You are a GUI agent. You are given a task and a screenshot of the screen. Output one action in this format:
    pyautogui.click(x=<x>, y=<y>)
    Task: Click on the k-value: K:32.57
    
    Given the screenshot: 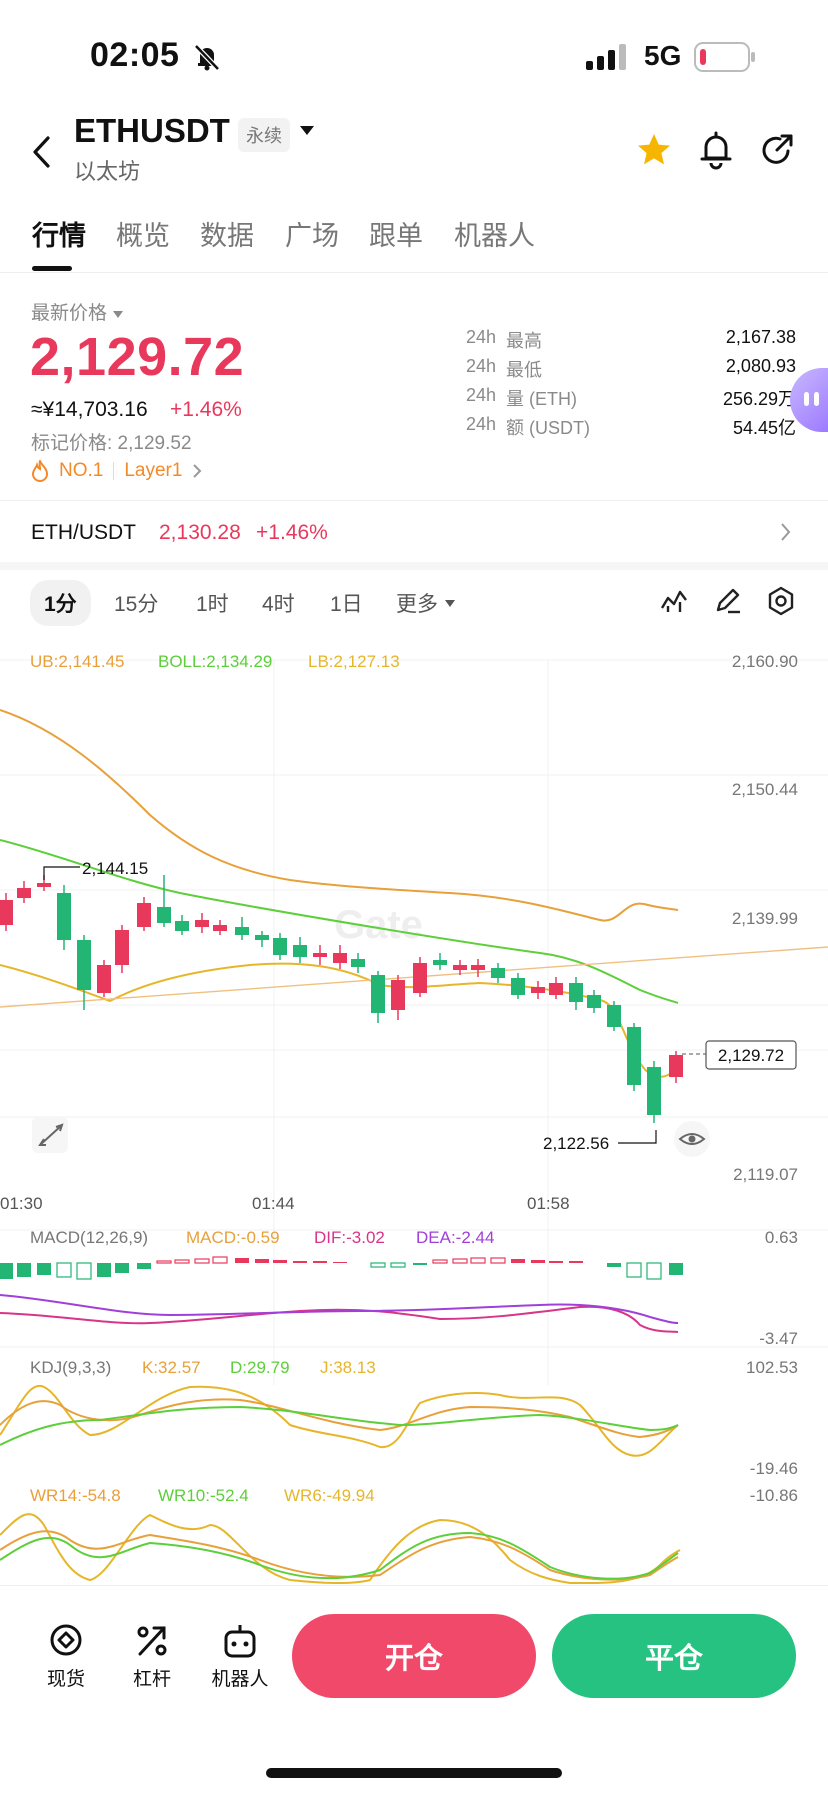 What is the action you would take?
    pyautogui.click(x=171, y=1367)
    